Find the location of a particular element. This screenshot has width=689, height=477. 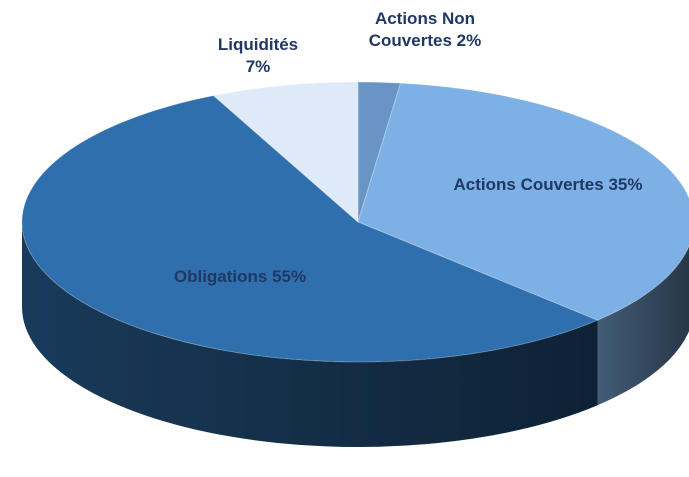

value-label: 55% is located at coordinates (289, 276).